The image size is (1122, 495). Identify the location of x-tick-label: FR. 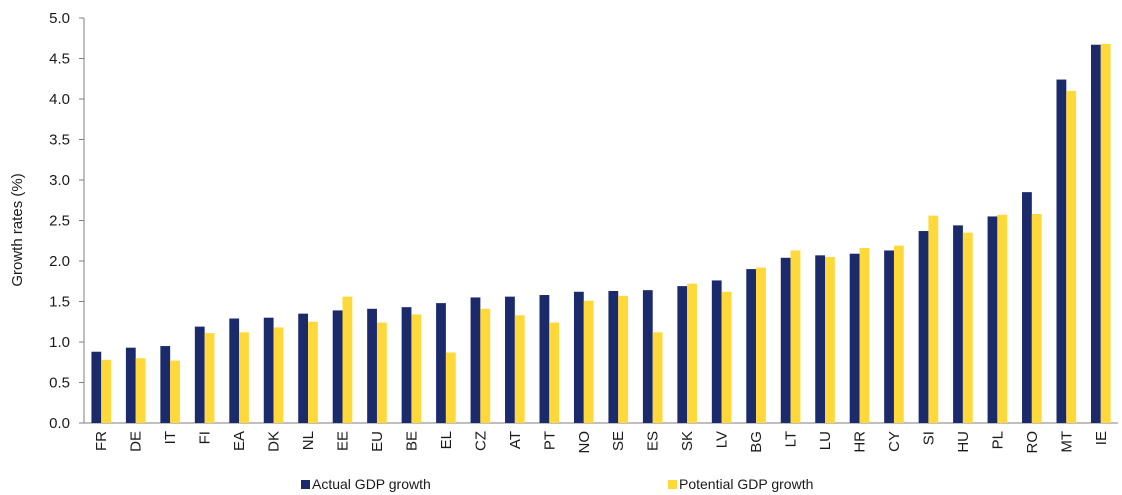
(101, 441).